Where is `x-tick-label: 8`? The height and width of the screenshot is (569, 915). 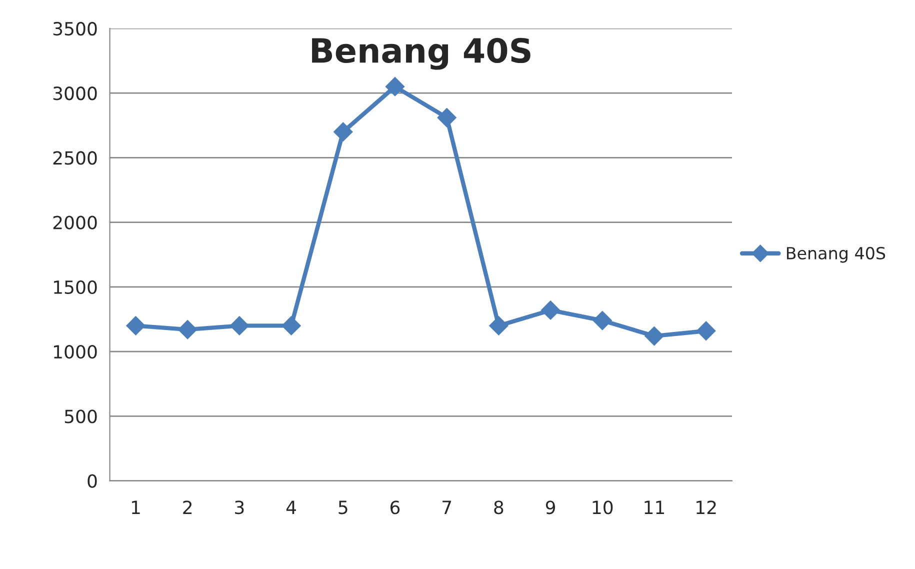 x-tick-label: 8 is located at coordinates (499, 507).